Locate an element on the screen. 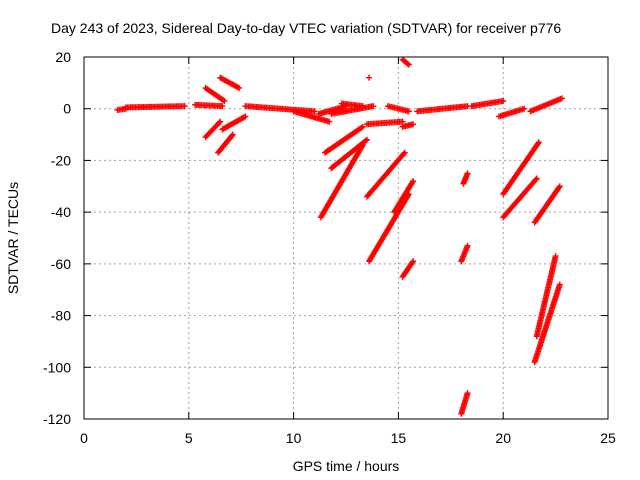 This screenshot has width=640, height=480. y-tick-label: -60 is located at coordinates (61, 264).